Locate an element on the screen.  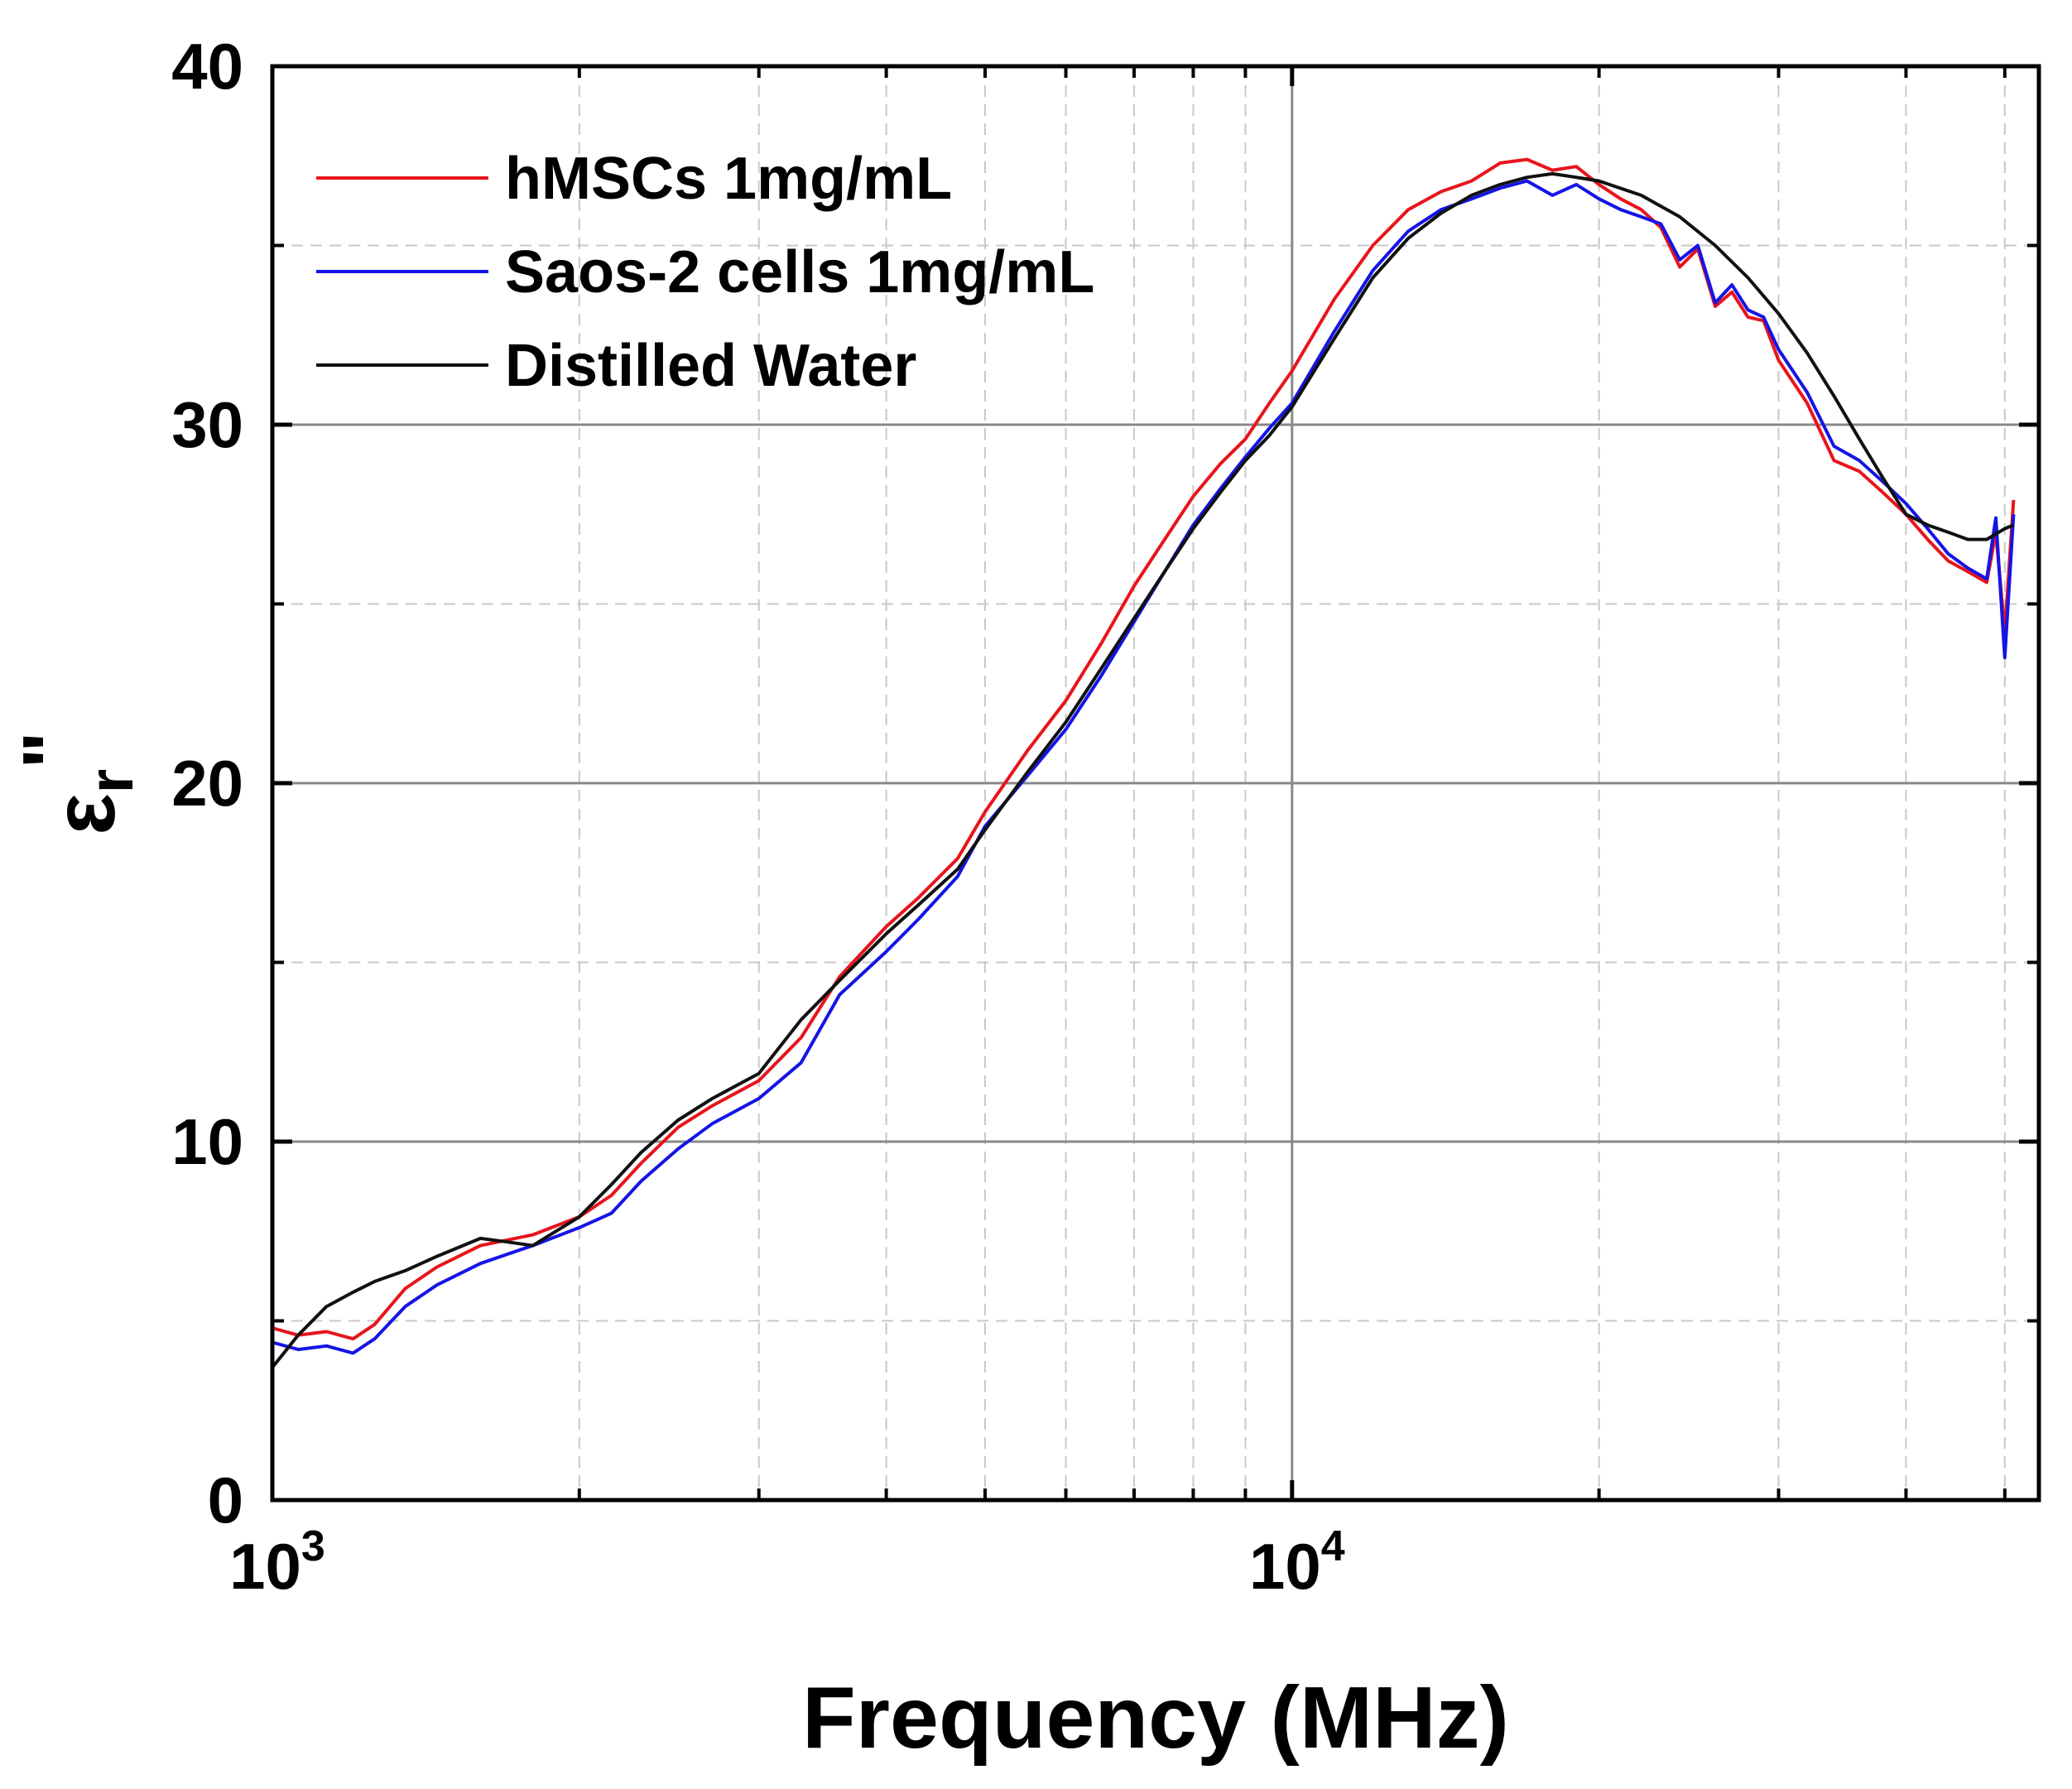
x-axis-title: Frequency (MHz) is located at coordinates (1155, 1718).